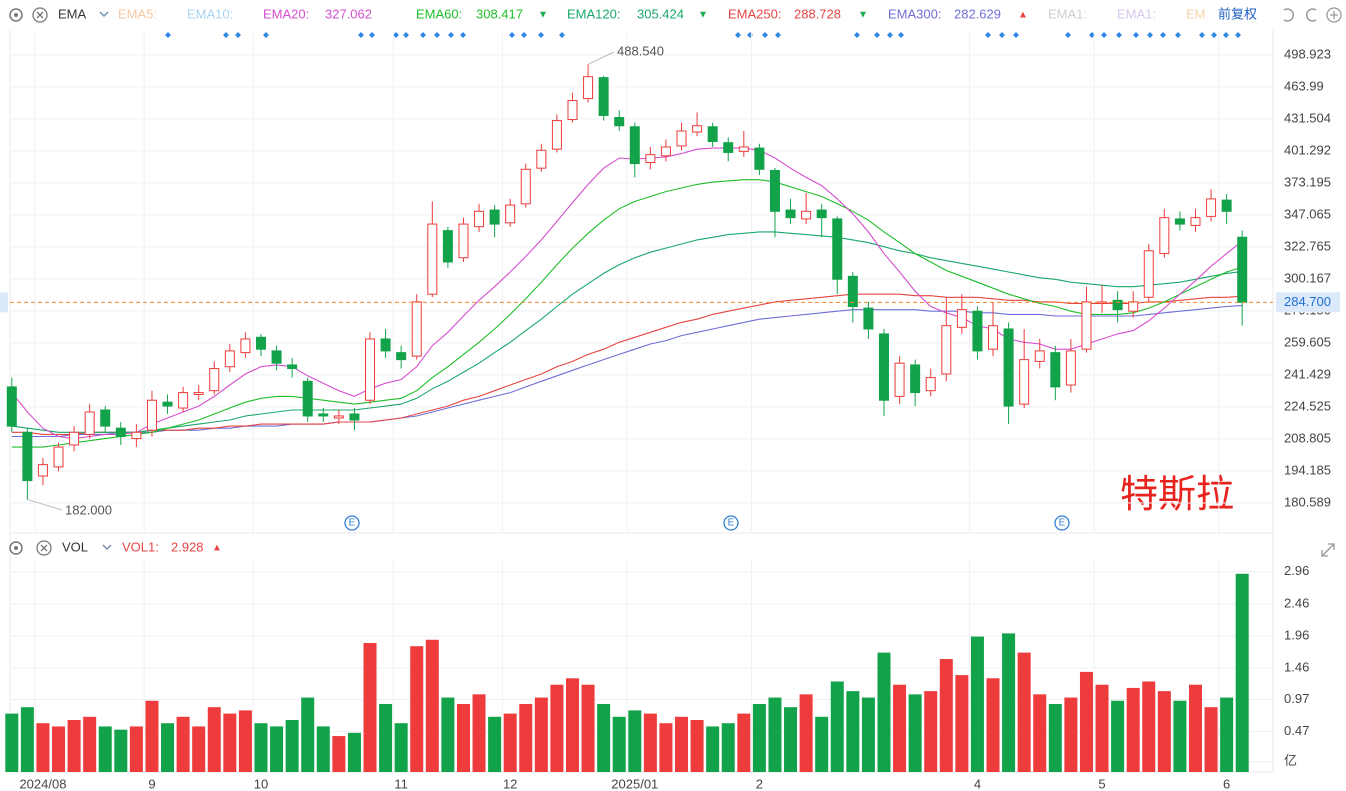 The height and width of the screenshot is (791, 1346). I want to click on legend-arrow: ▲, so click(1023, 15).